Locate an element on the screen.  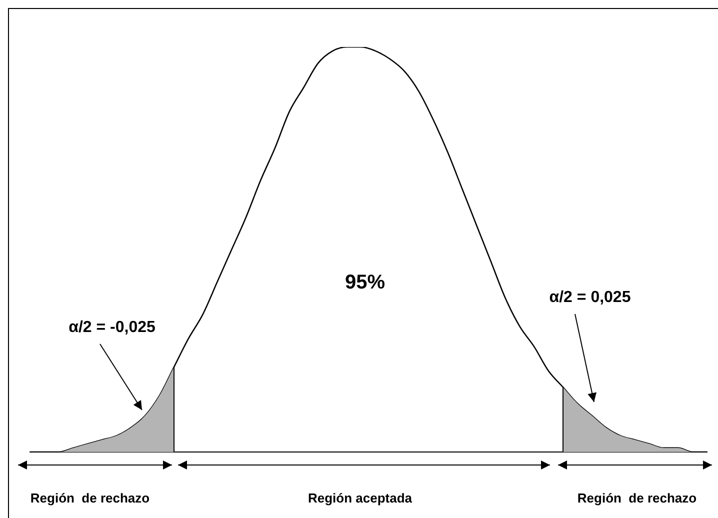
text: Región aceptada is located at coordinates (360, 498).